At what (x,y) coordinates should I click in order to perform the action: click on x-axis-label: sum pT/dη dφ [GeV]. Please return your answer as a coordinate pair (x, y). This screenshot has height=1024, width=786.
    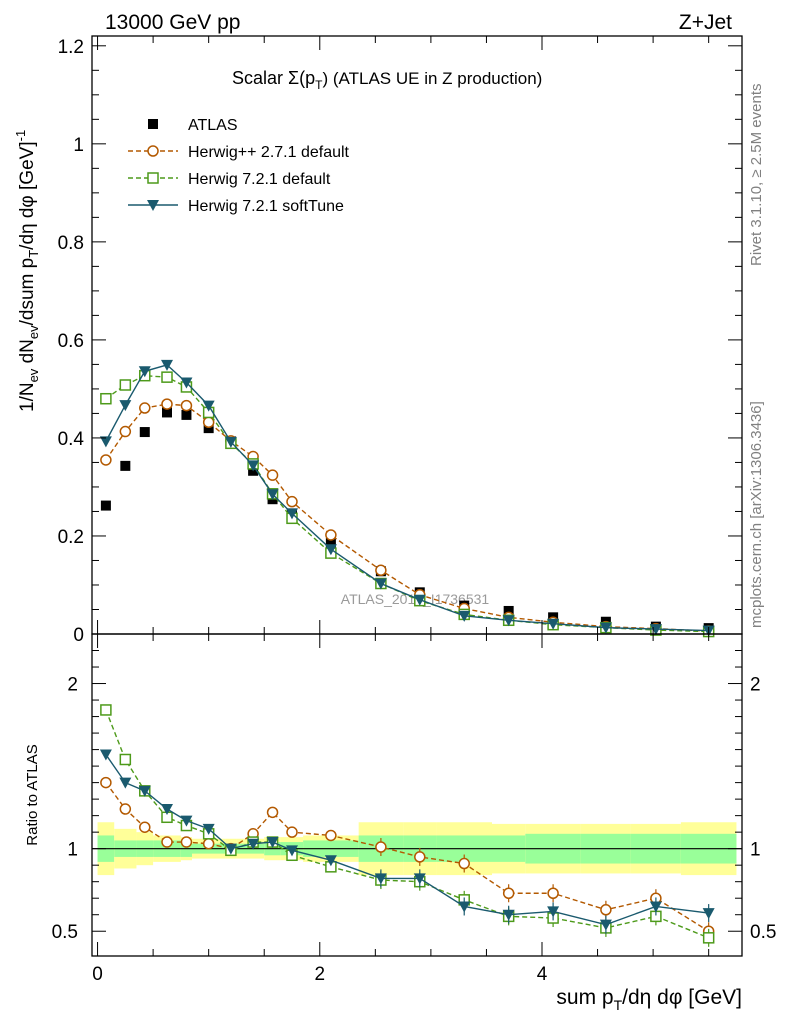
    Looking at the image, I should click on (649, 999).